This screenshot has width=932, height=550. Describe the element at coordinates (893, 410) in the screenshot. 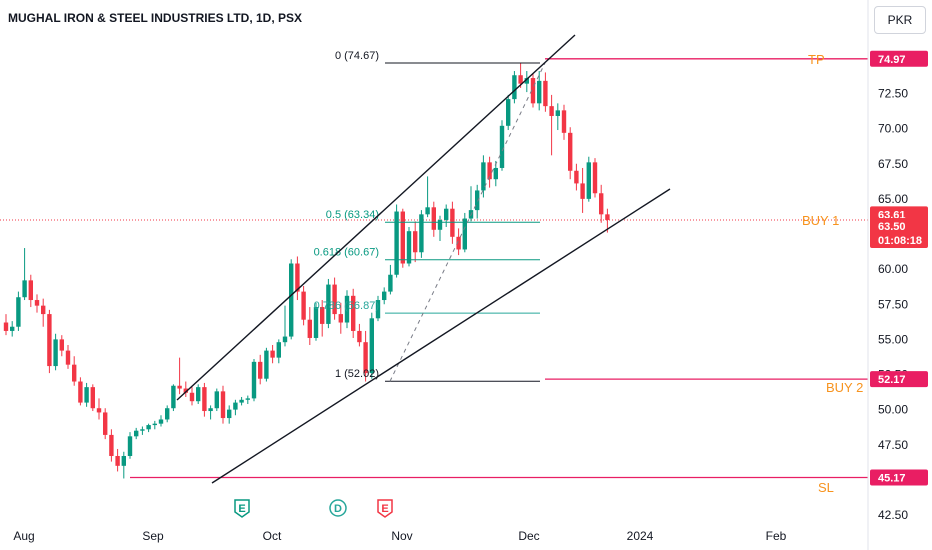

I see `y-tick-label: 50.00` at that location.